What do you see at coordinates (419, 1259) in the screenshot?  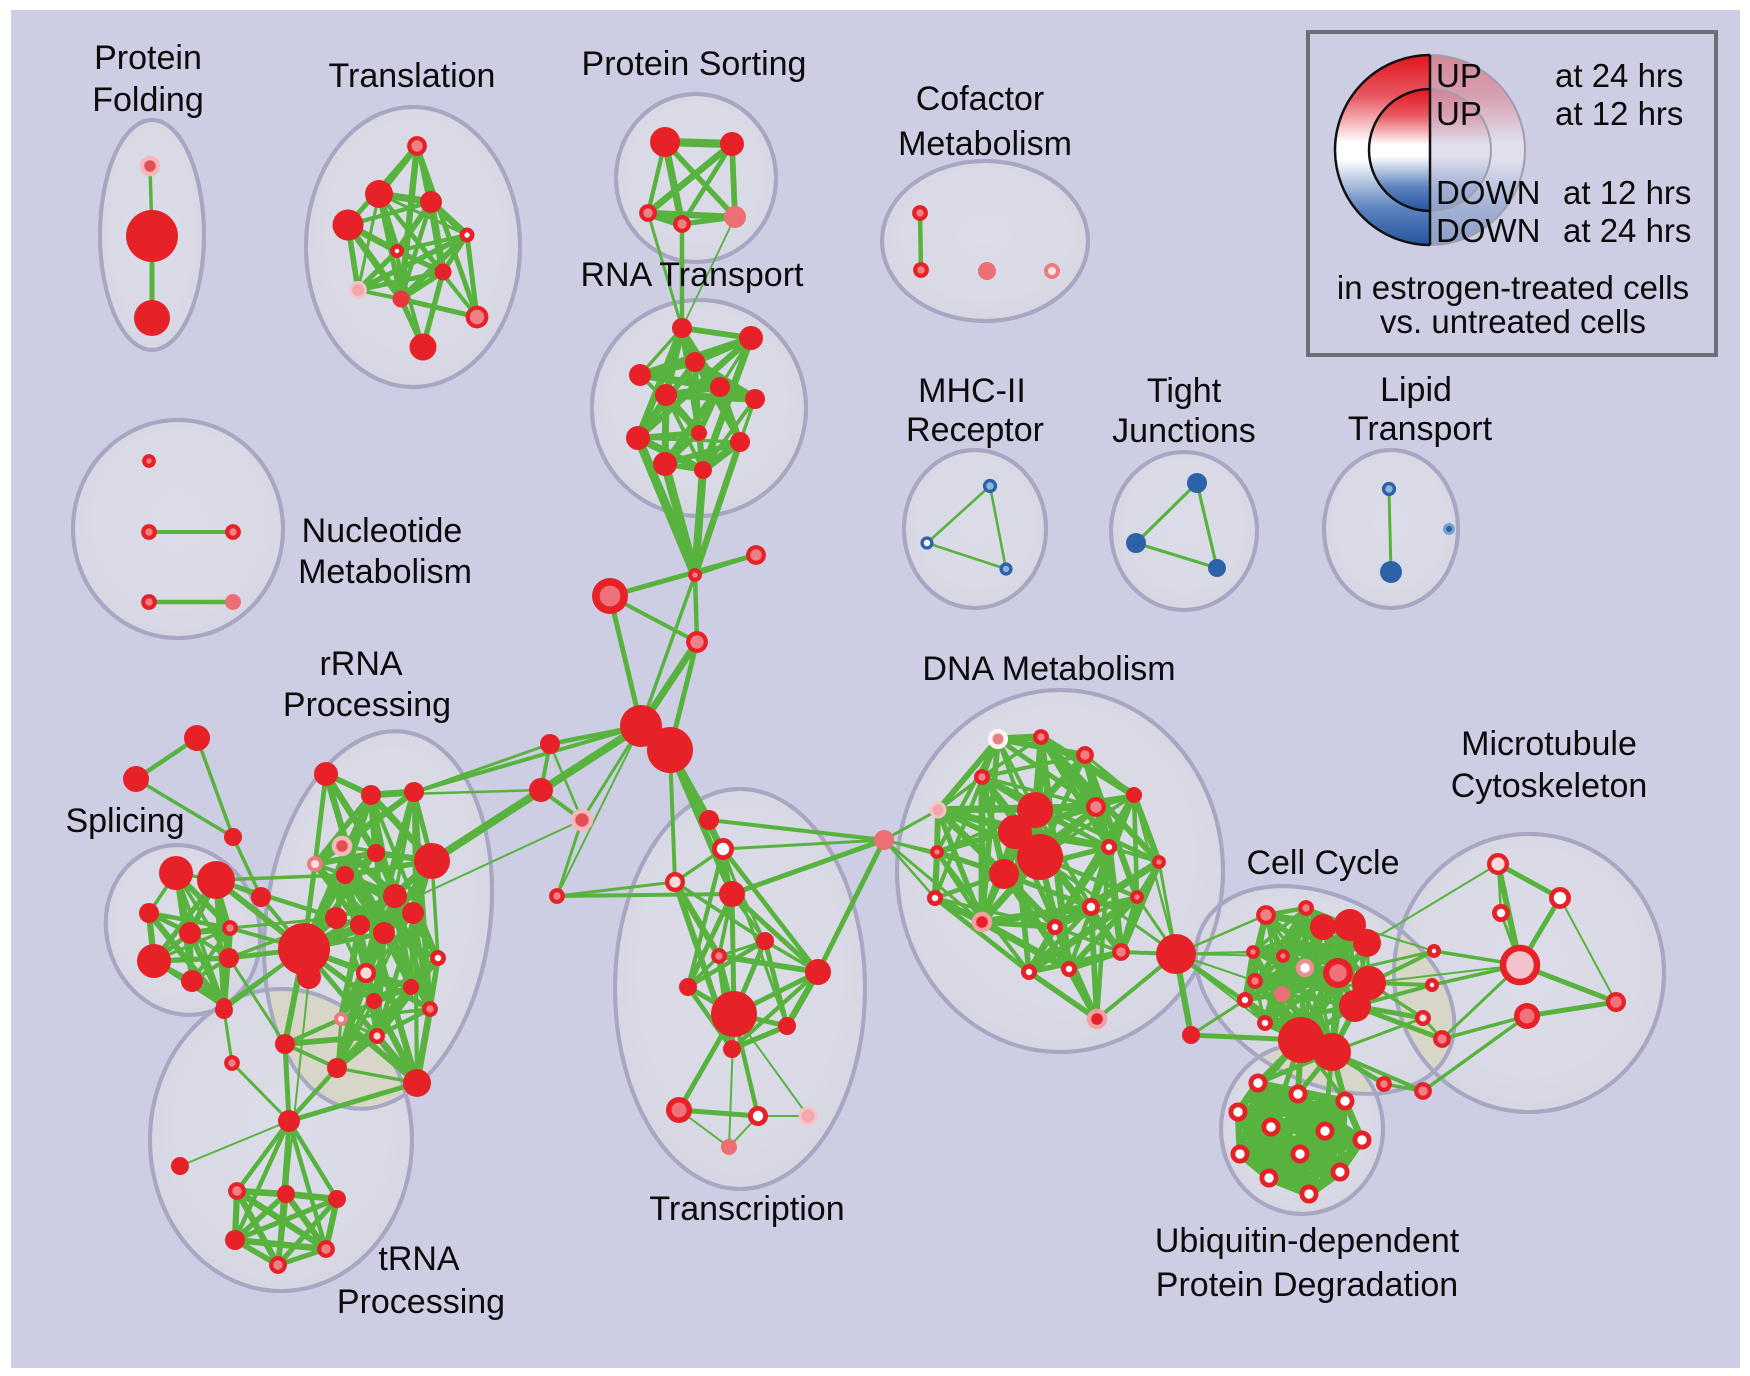 I see `svg-text: tRNA` at bounding box center [419, 1259].